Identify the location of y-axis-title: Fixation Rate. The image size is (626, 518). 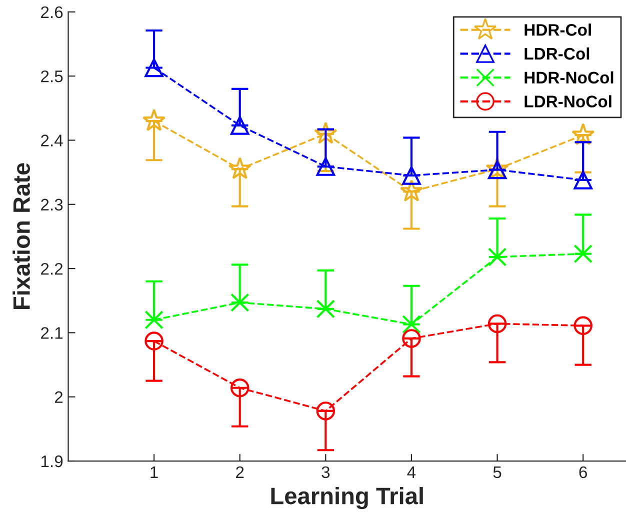
(21, 236).